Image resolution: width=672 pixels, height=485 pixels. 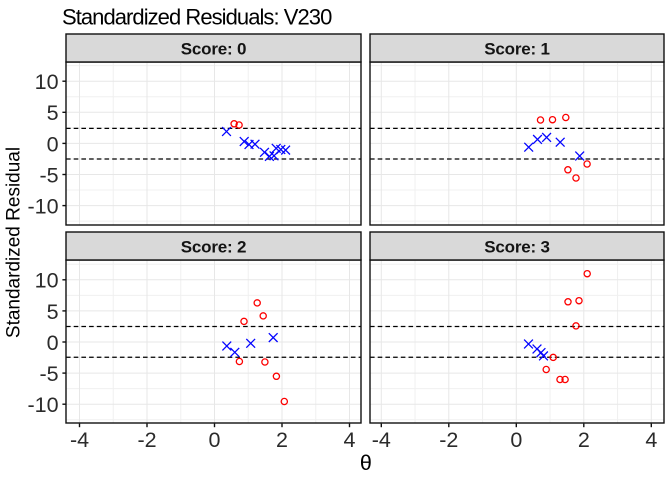 What do you see at coordinates (366, 463) in the screenshot?
I see `svg-text: θ` at bounding box center [366, 463].